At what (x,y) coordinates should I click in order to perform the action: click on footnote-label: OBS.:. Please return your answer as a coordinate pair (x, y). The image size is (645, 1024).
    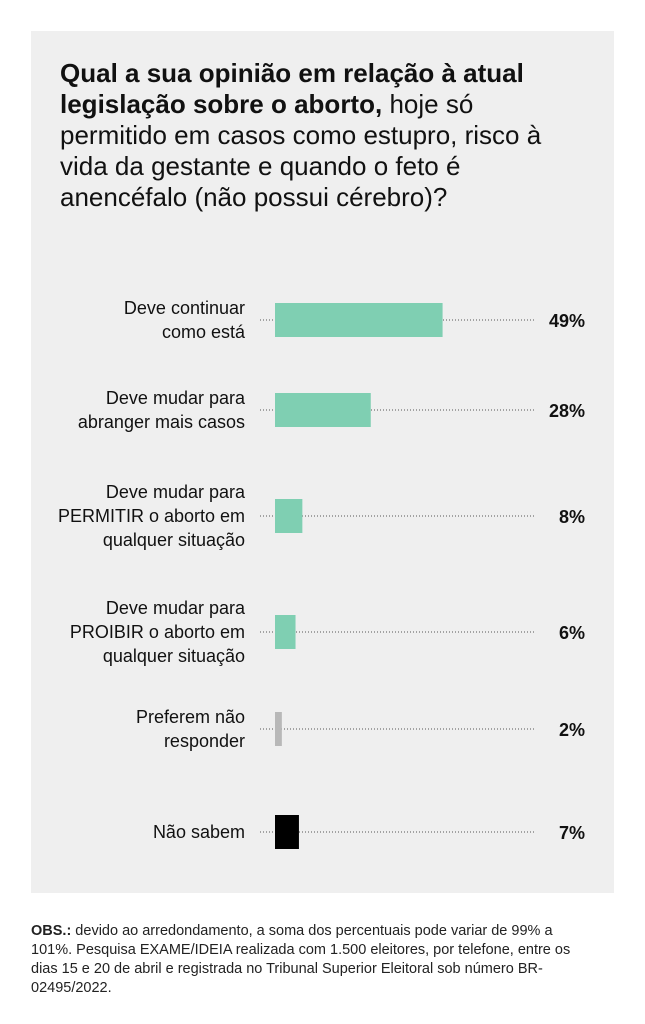
    Looking at the image, I should click on (51, 931).